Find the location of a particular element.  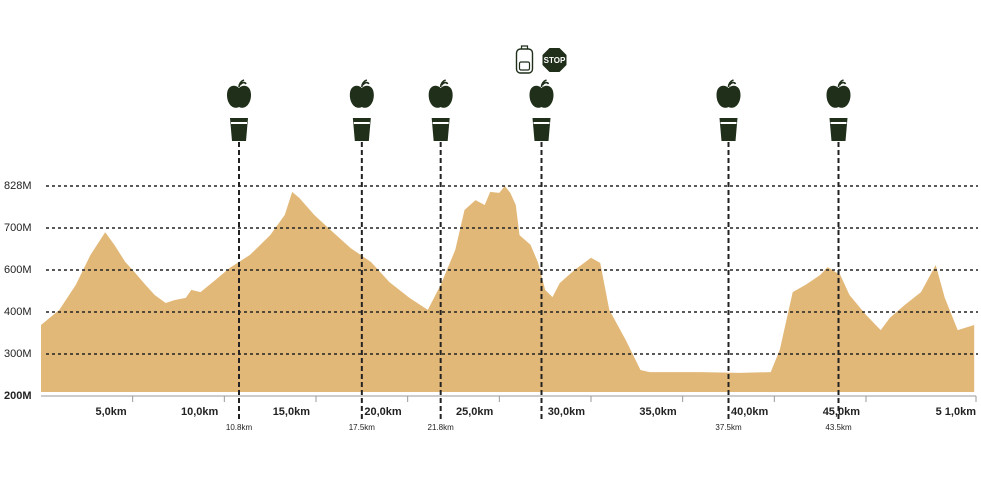

y-tick-label: 400M is located at coordinates (18, 312).